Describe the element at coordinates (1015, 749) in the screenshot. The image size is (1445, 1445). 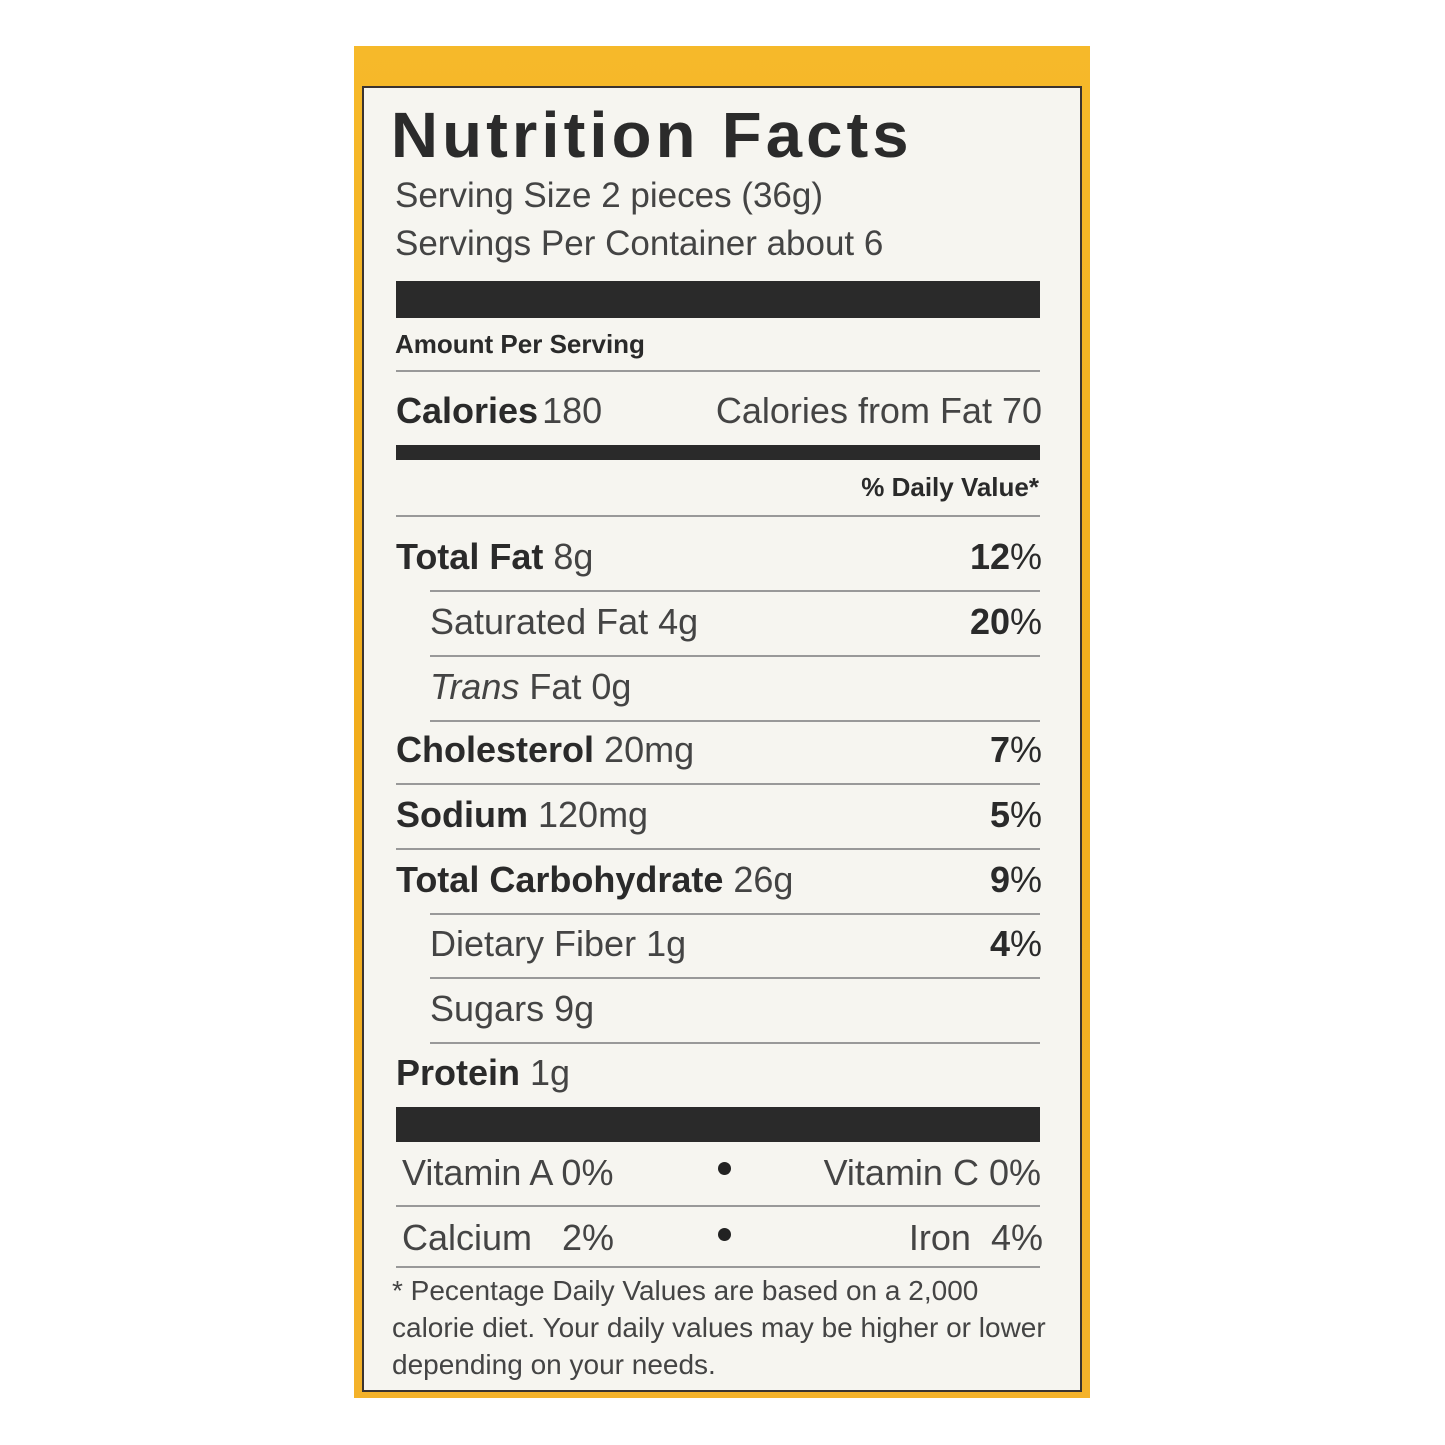
I see `daily-value-percent: 7%` at that location.